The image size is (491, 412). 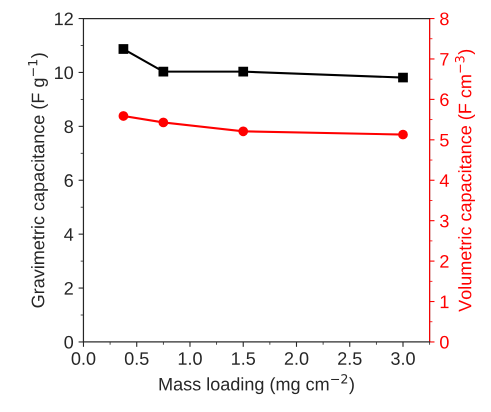 What do you see at coordinates (69, 342) in the screenshot?
I see `y-tick-label: 0` at bounding box center [69, 342].